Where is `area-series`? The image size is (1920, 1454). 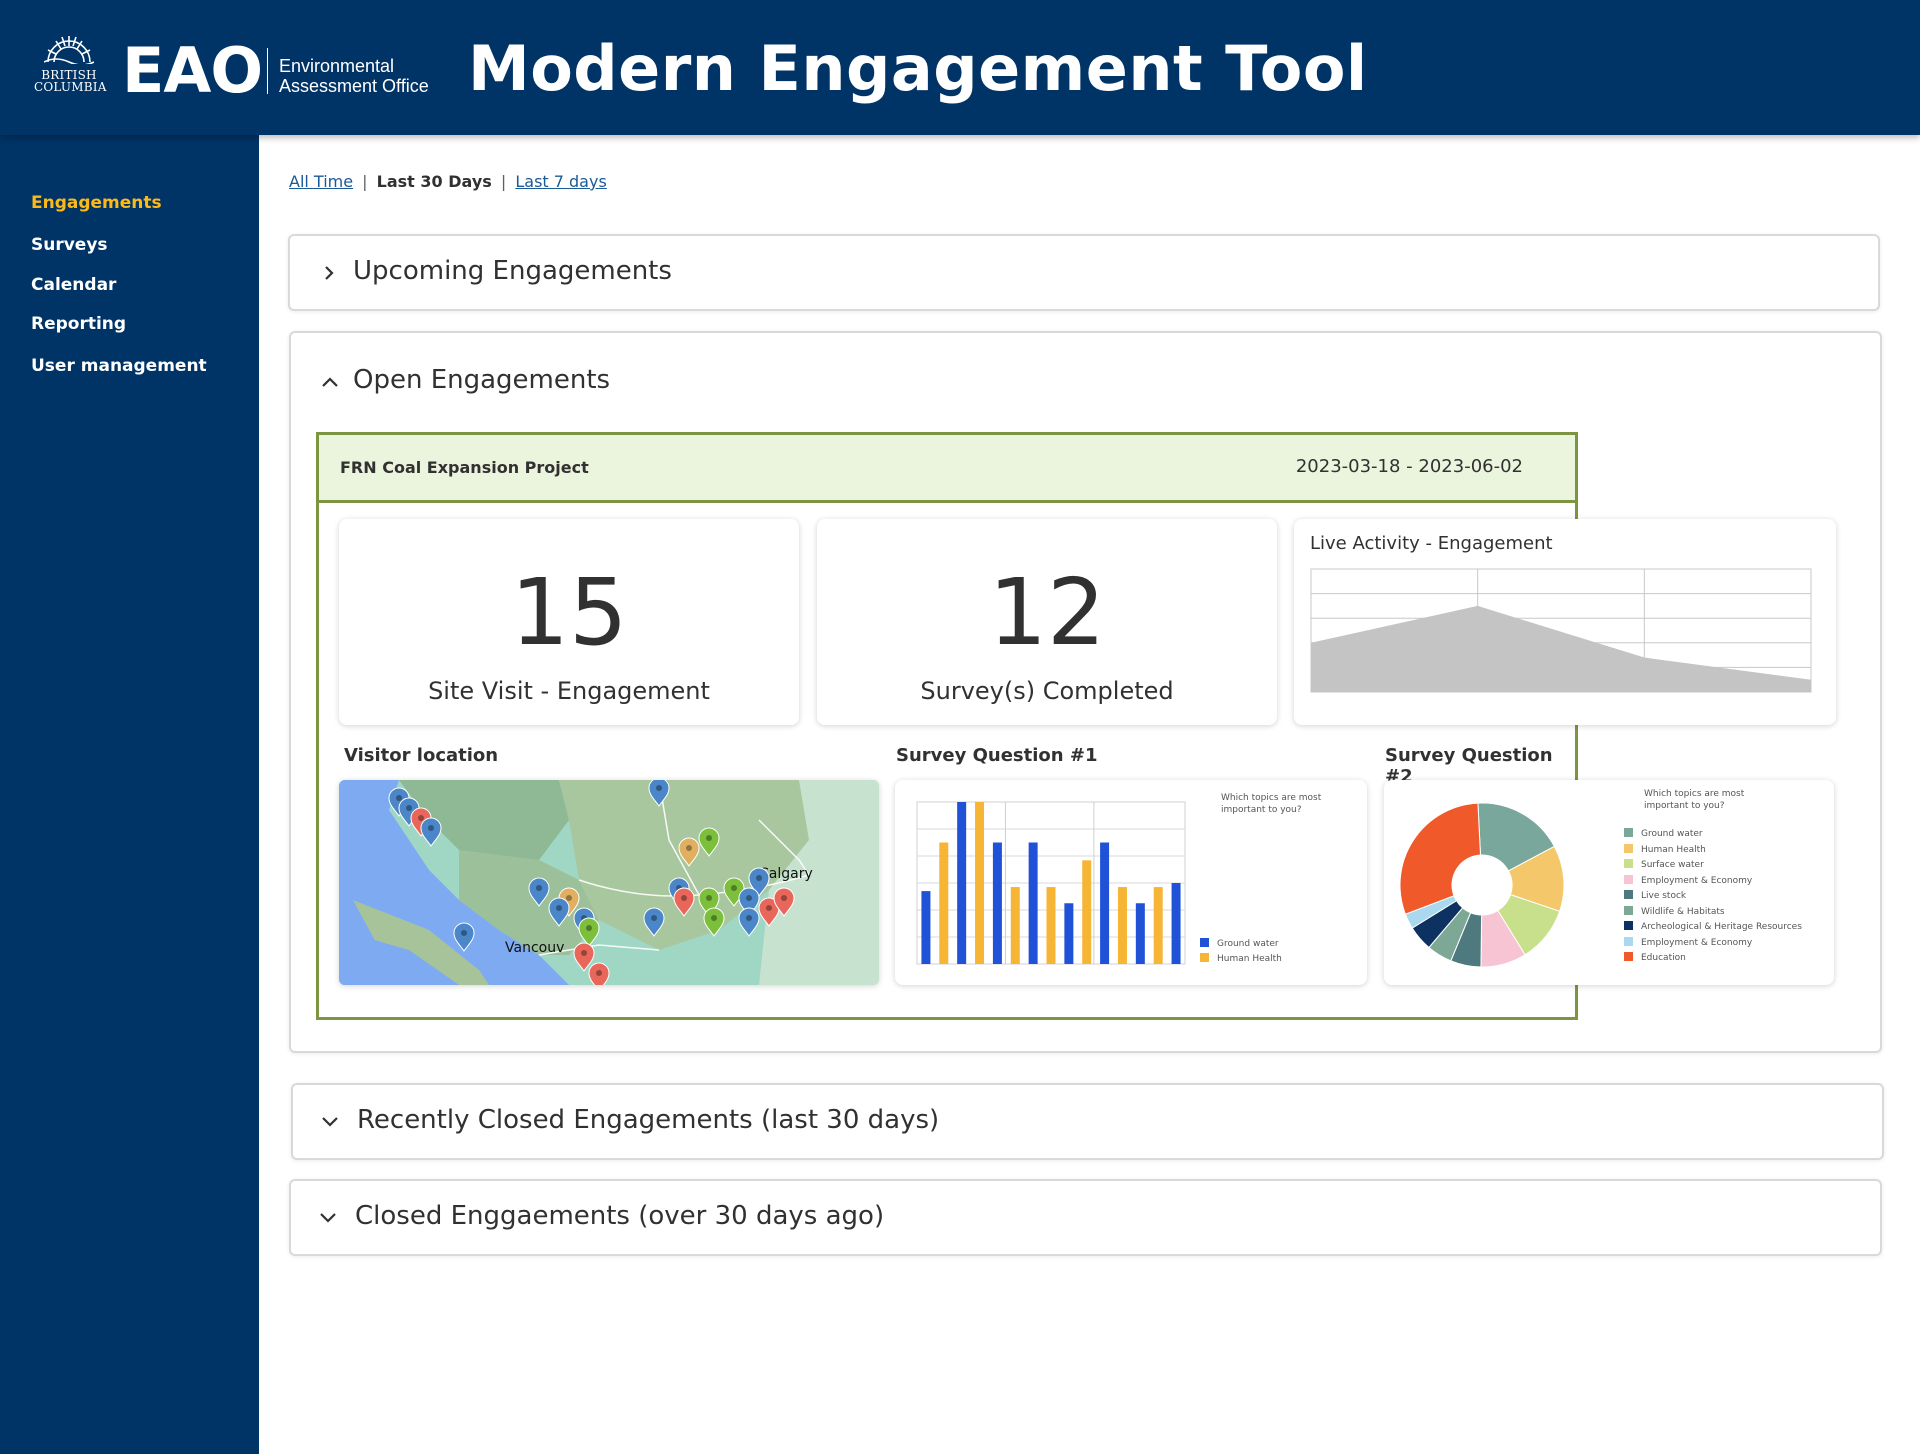 area-series is located at coordinates (1561, 648).